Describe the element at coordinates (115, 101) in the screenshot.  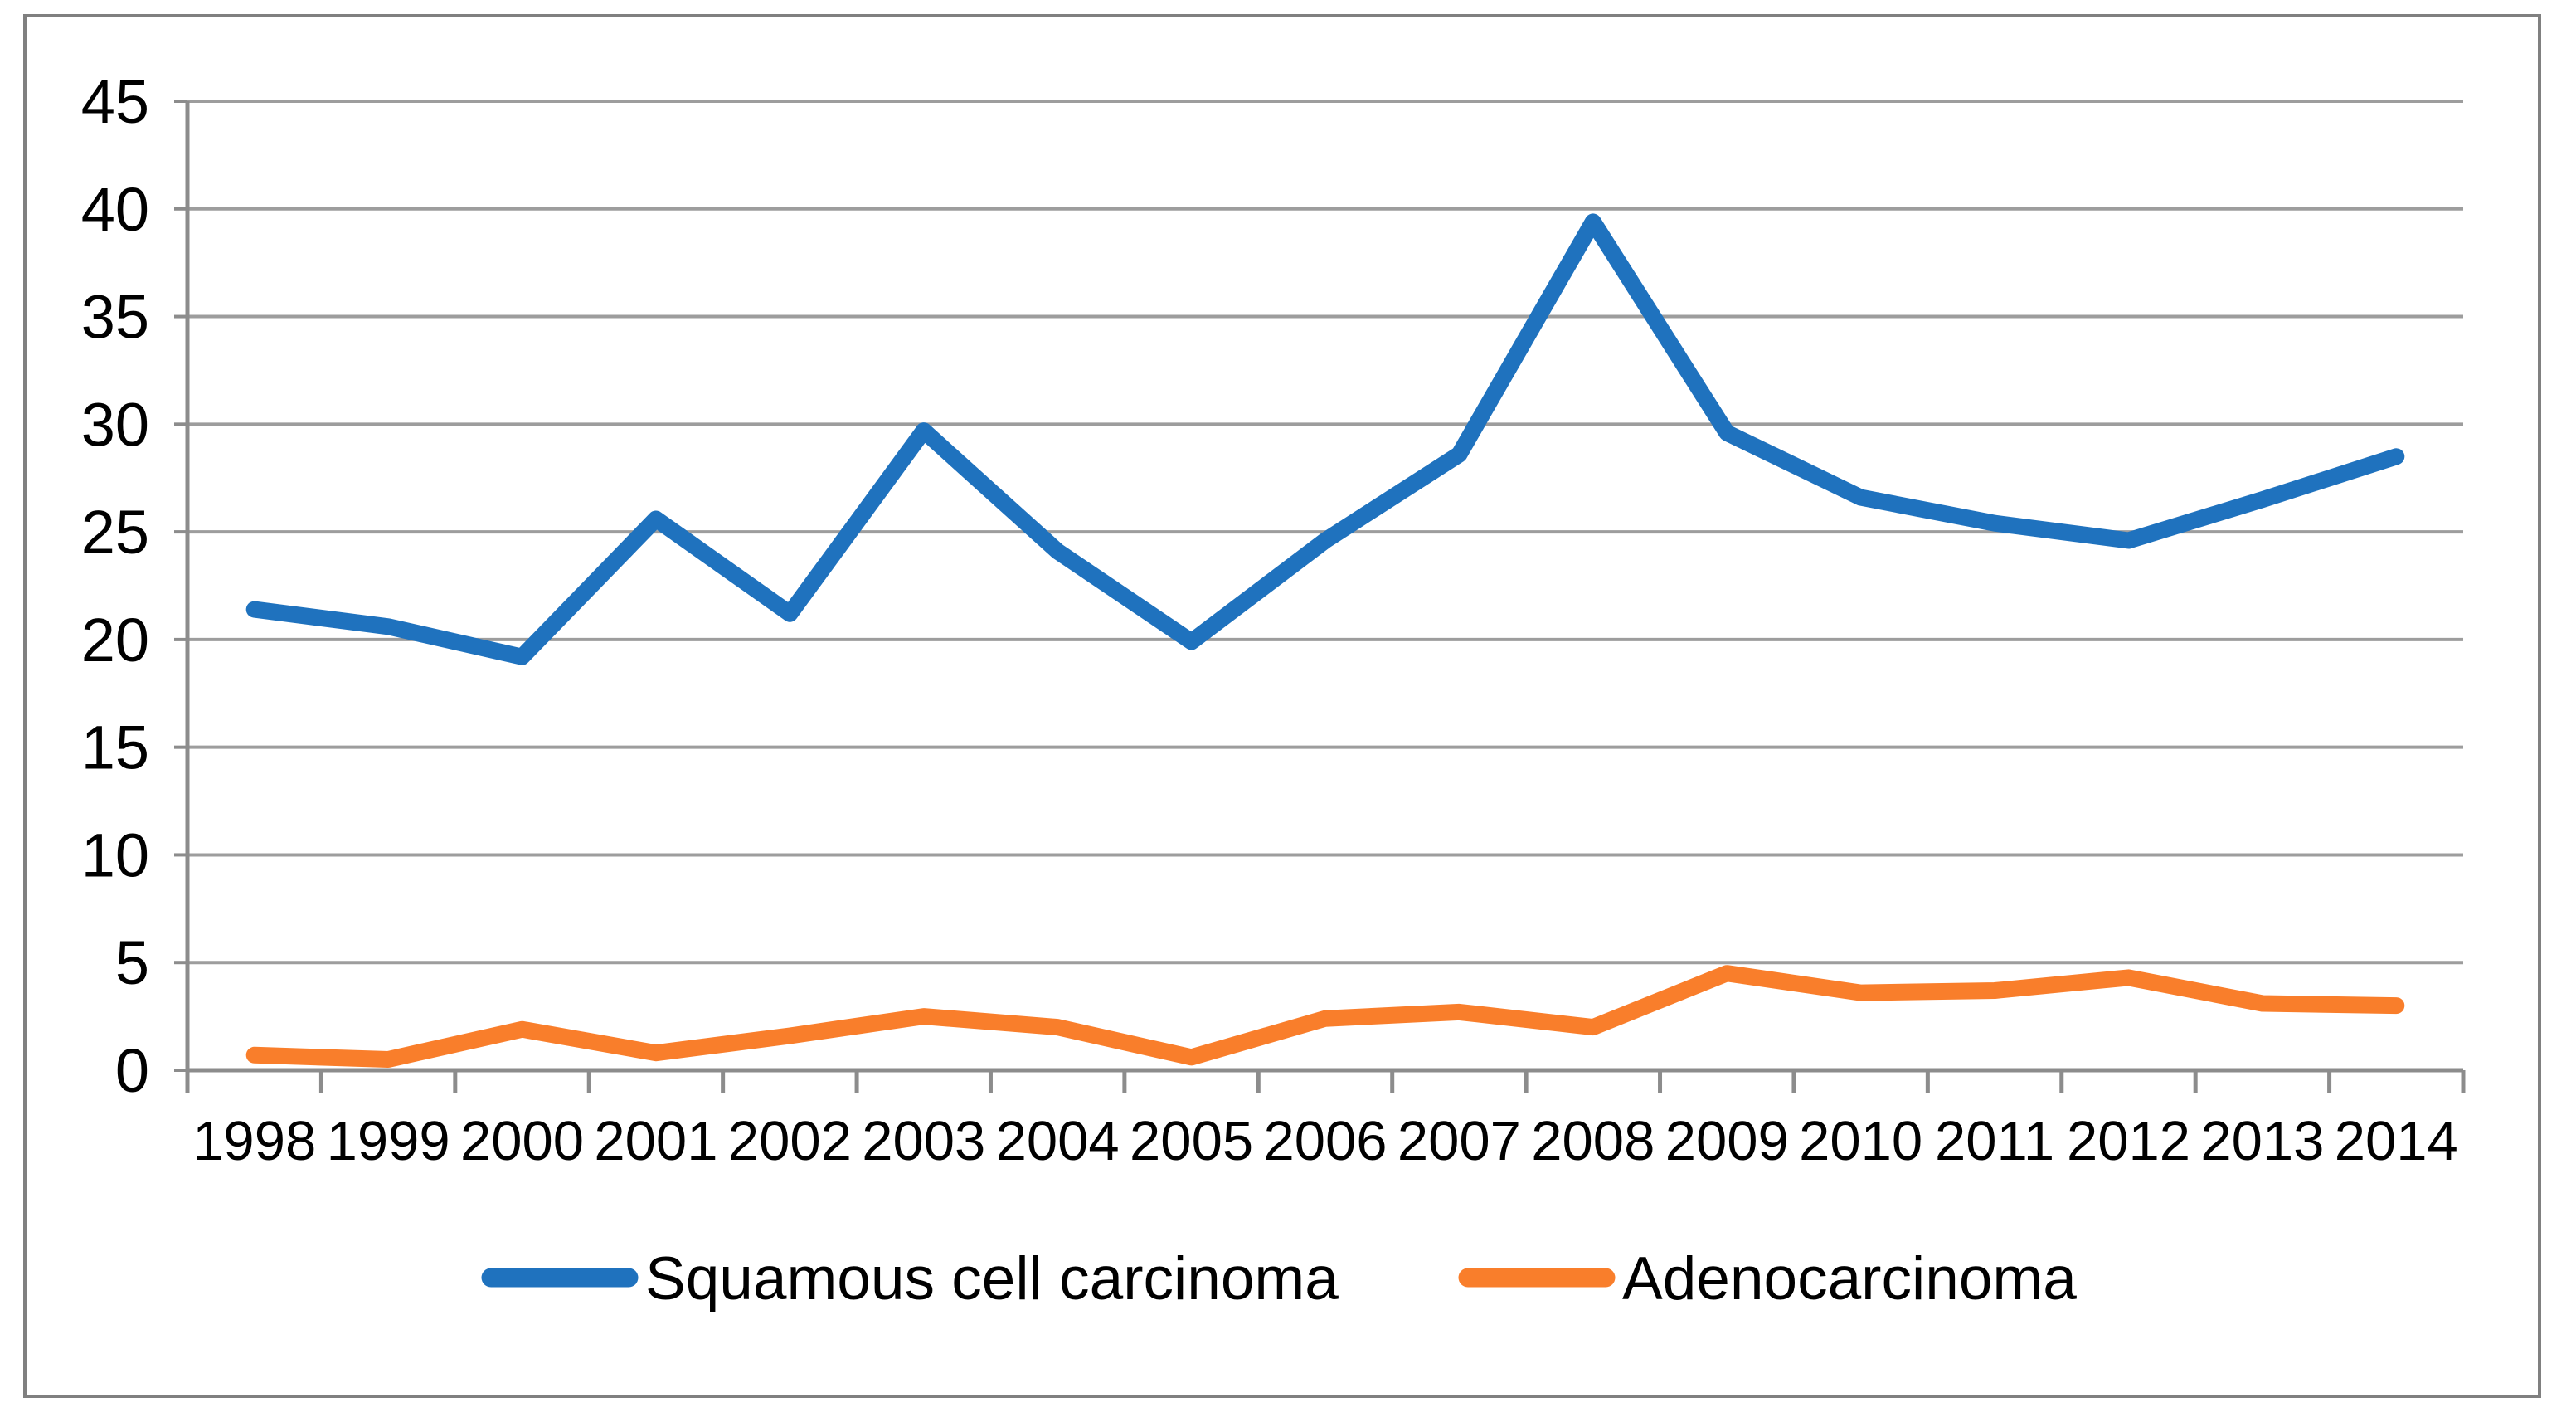
I see `y-axis-label-45: 45` at that location.